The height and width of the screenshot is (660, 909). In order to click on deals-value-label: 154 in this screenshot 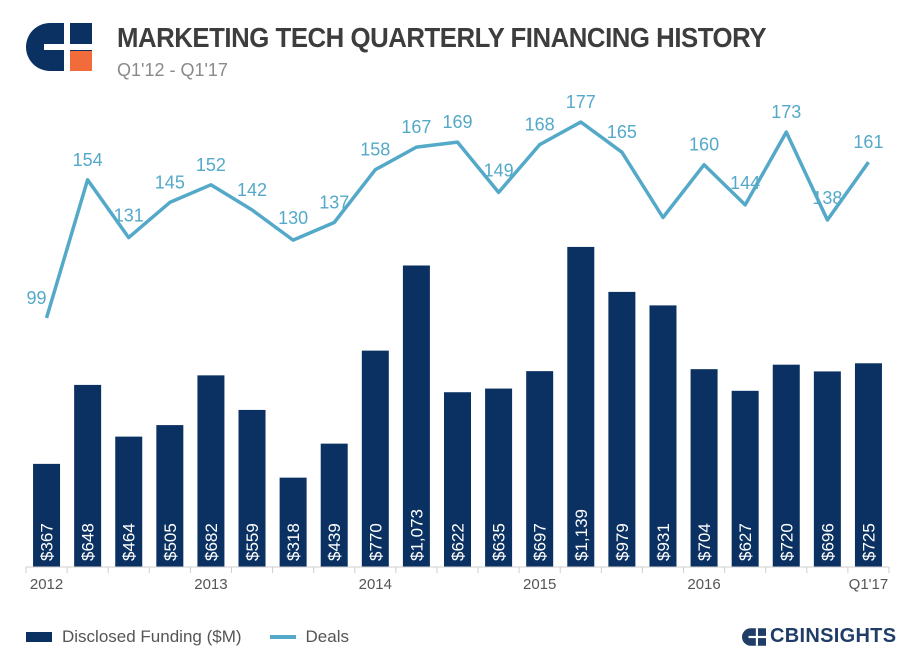, I will do `click(88, 160)`.